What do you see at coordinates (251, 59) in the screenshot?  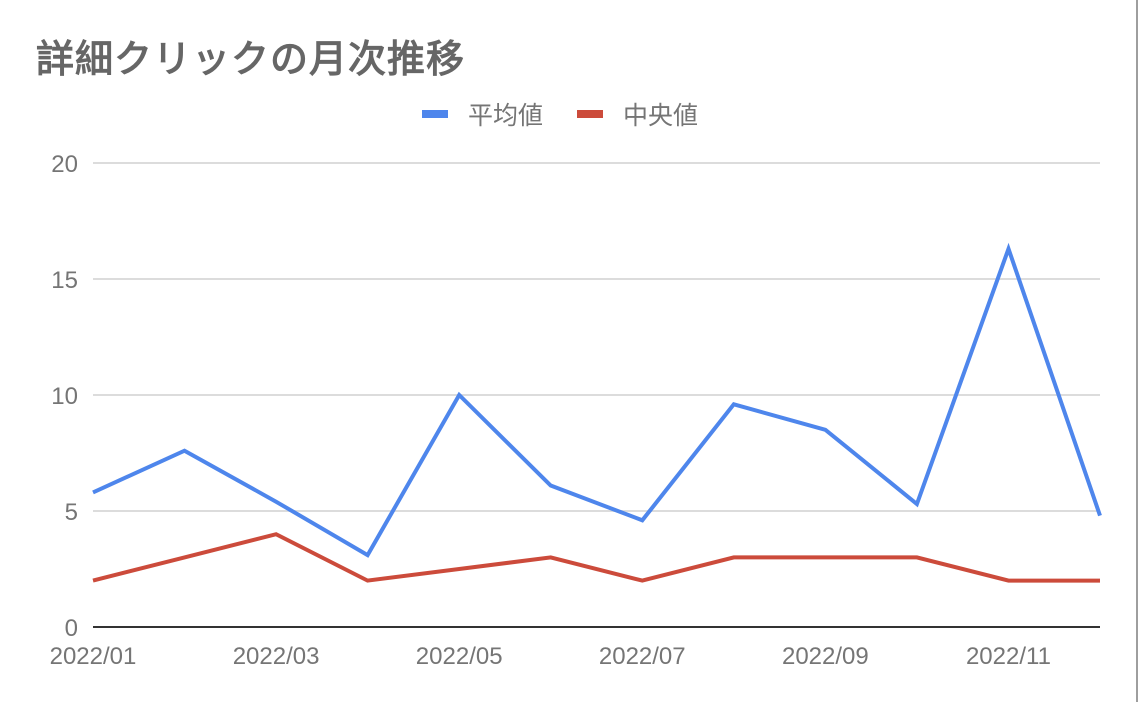 I see `chart-title: 詳細クリックの月次推移` at bounding box center [251, 59].